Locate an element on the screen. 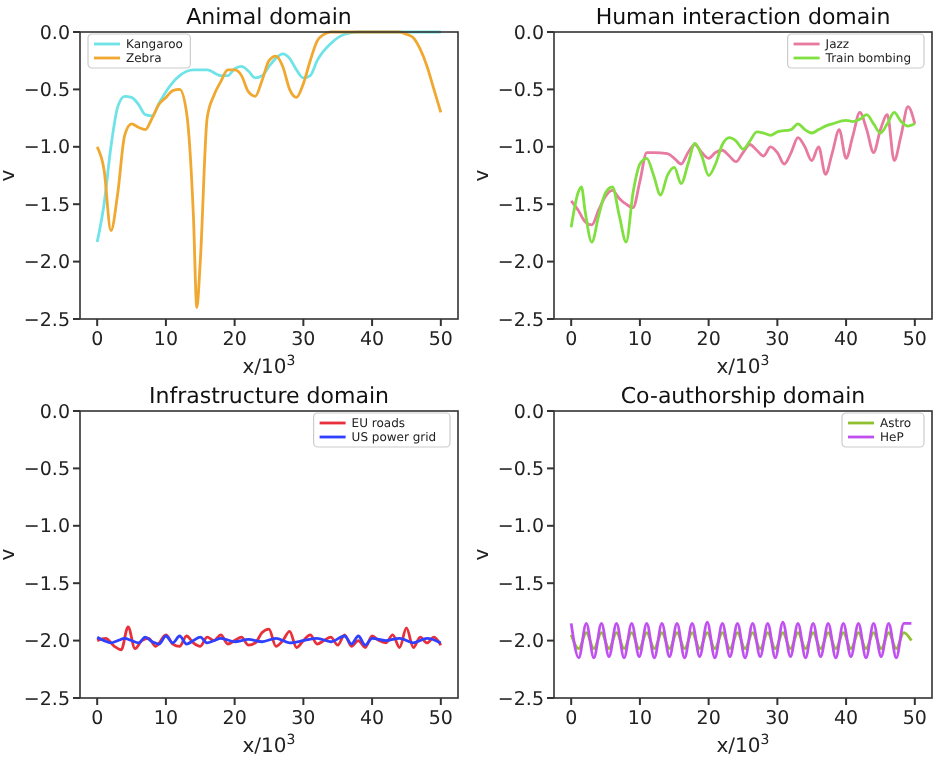 This screenshot has height=758, width=948. chart-title: Human interaction domain is located at coordinates (743, 17).